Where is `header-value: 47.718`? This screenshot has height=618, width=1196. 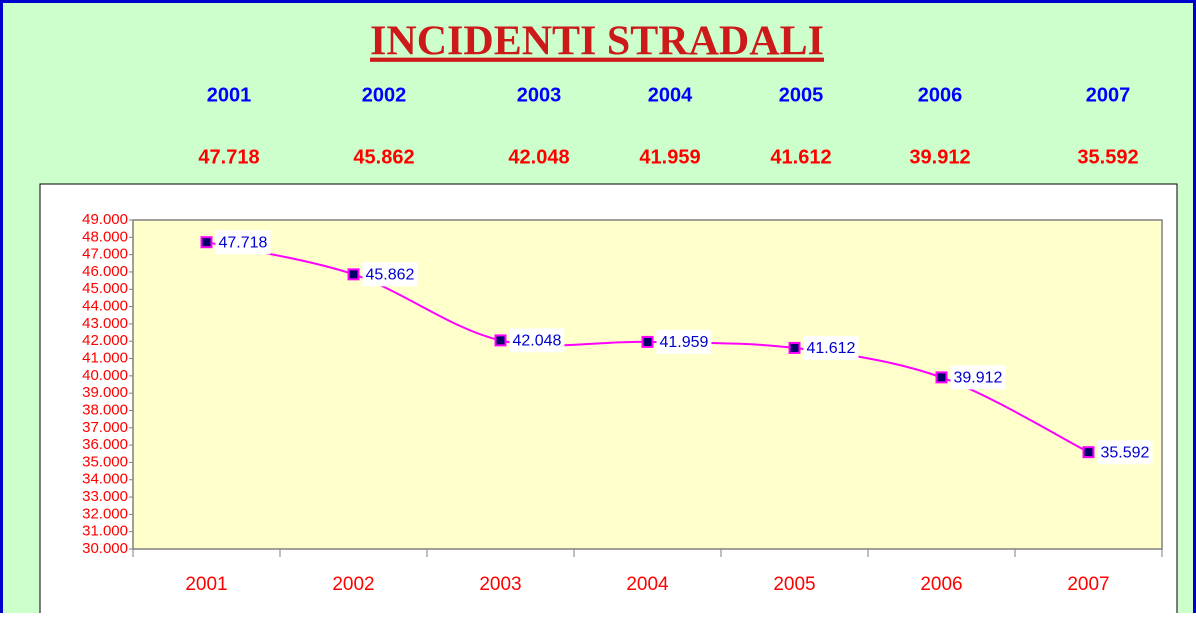
header-value: 47.718 is located at coordinates (228, 157).